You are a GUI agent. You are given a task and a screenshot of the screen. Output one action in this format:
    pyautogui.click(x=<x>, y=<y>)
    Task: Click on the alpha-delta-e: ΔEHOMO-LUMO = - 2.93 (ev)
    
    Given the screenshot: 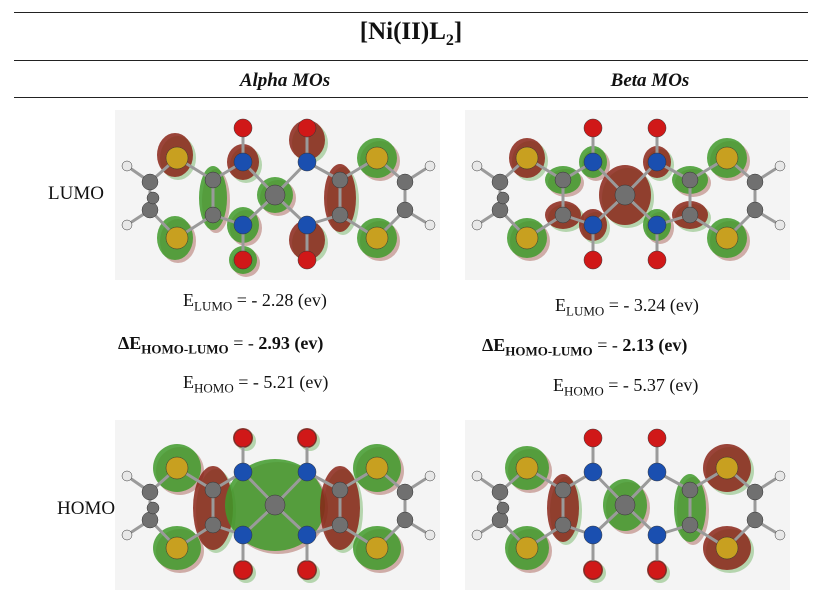 What is the action you would take?
    pyautogui.click(x=221, y=345)
    